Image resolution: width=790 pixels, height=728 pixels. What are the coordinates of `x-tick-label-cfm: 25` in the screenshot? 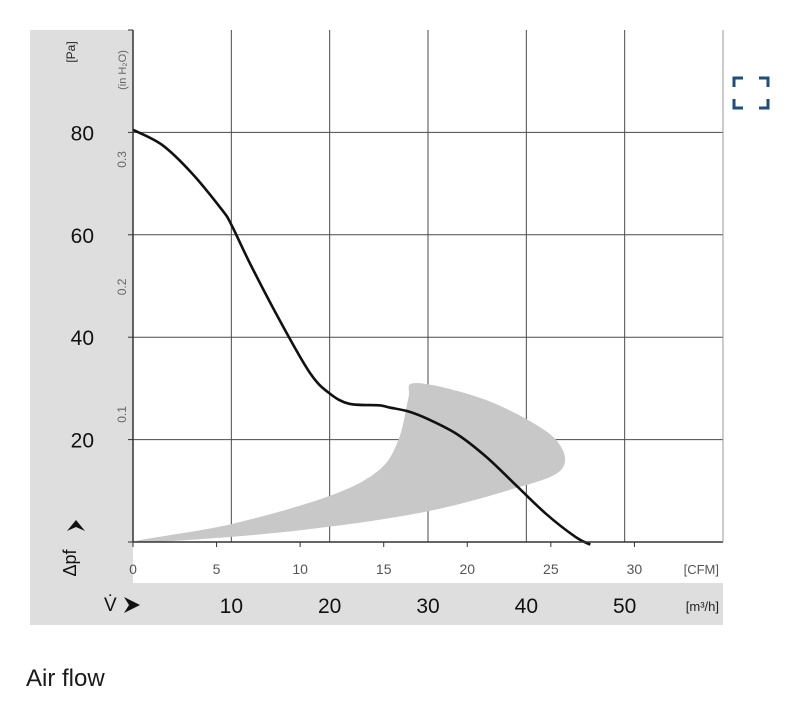 It's located at (551, 569).